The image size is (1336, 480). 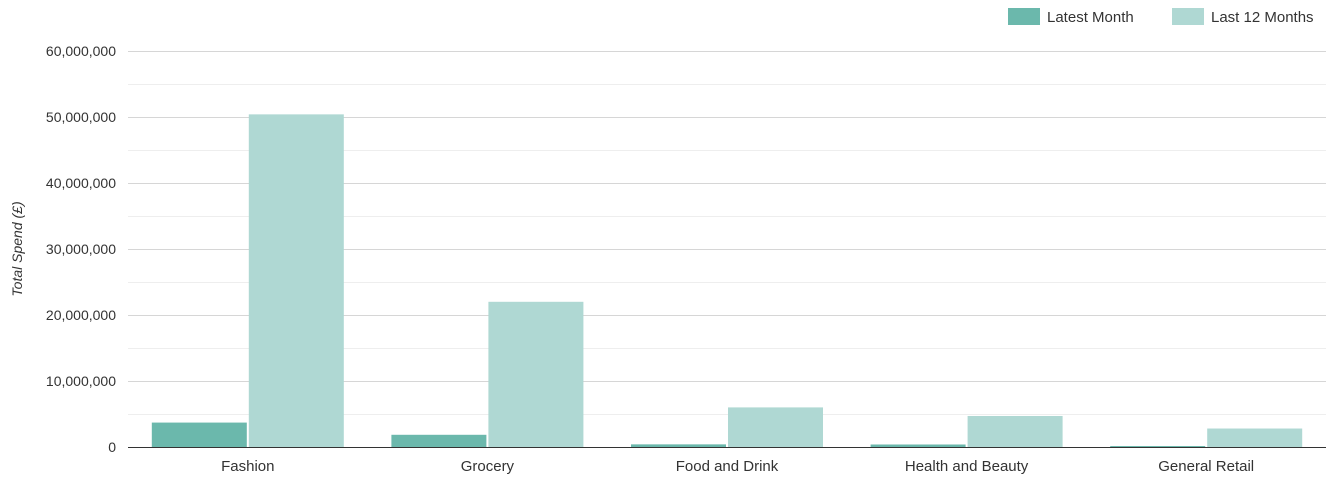 What do you see at coordinates (81, 51) in the screenshot?
I see `y-tick-label: 60,000,000` at bounding box center [81, 51].